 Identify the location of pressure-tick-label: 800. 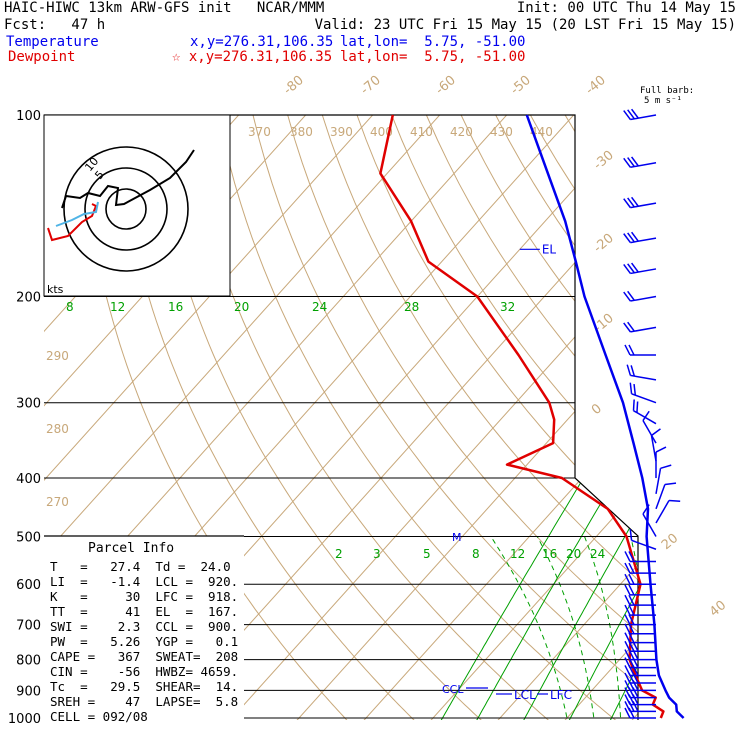
(28, 661).